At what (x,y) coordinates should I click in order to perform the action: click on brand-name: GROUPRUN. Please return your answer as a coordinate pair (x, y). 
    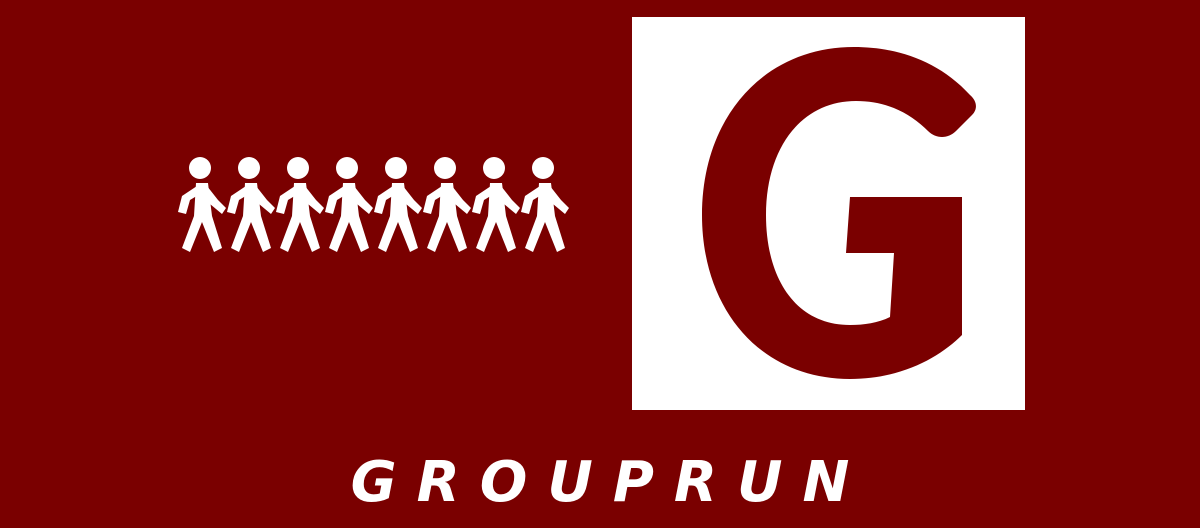
    Looking at the image, I should click on (610, 482).